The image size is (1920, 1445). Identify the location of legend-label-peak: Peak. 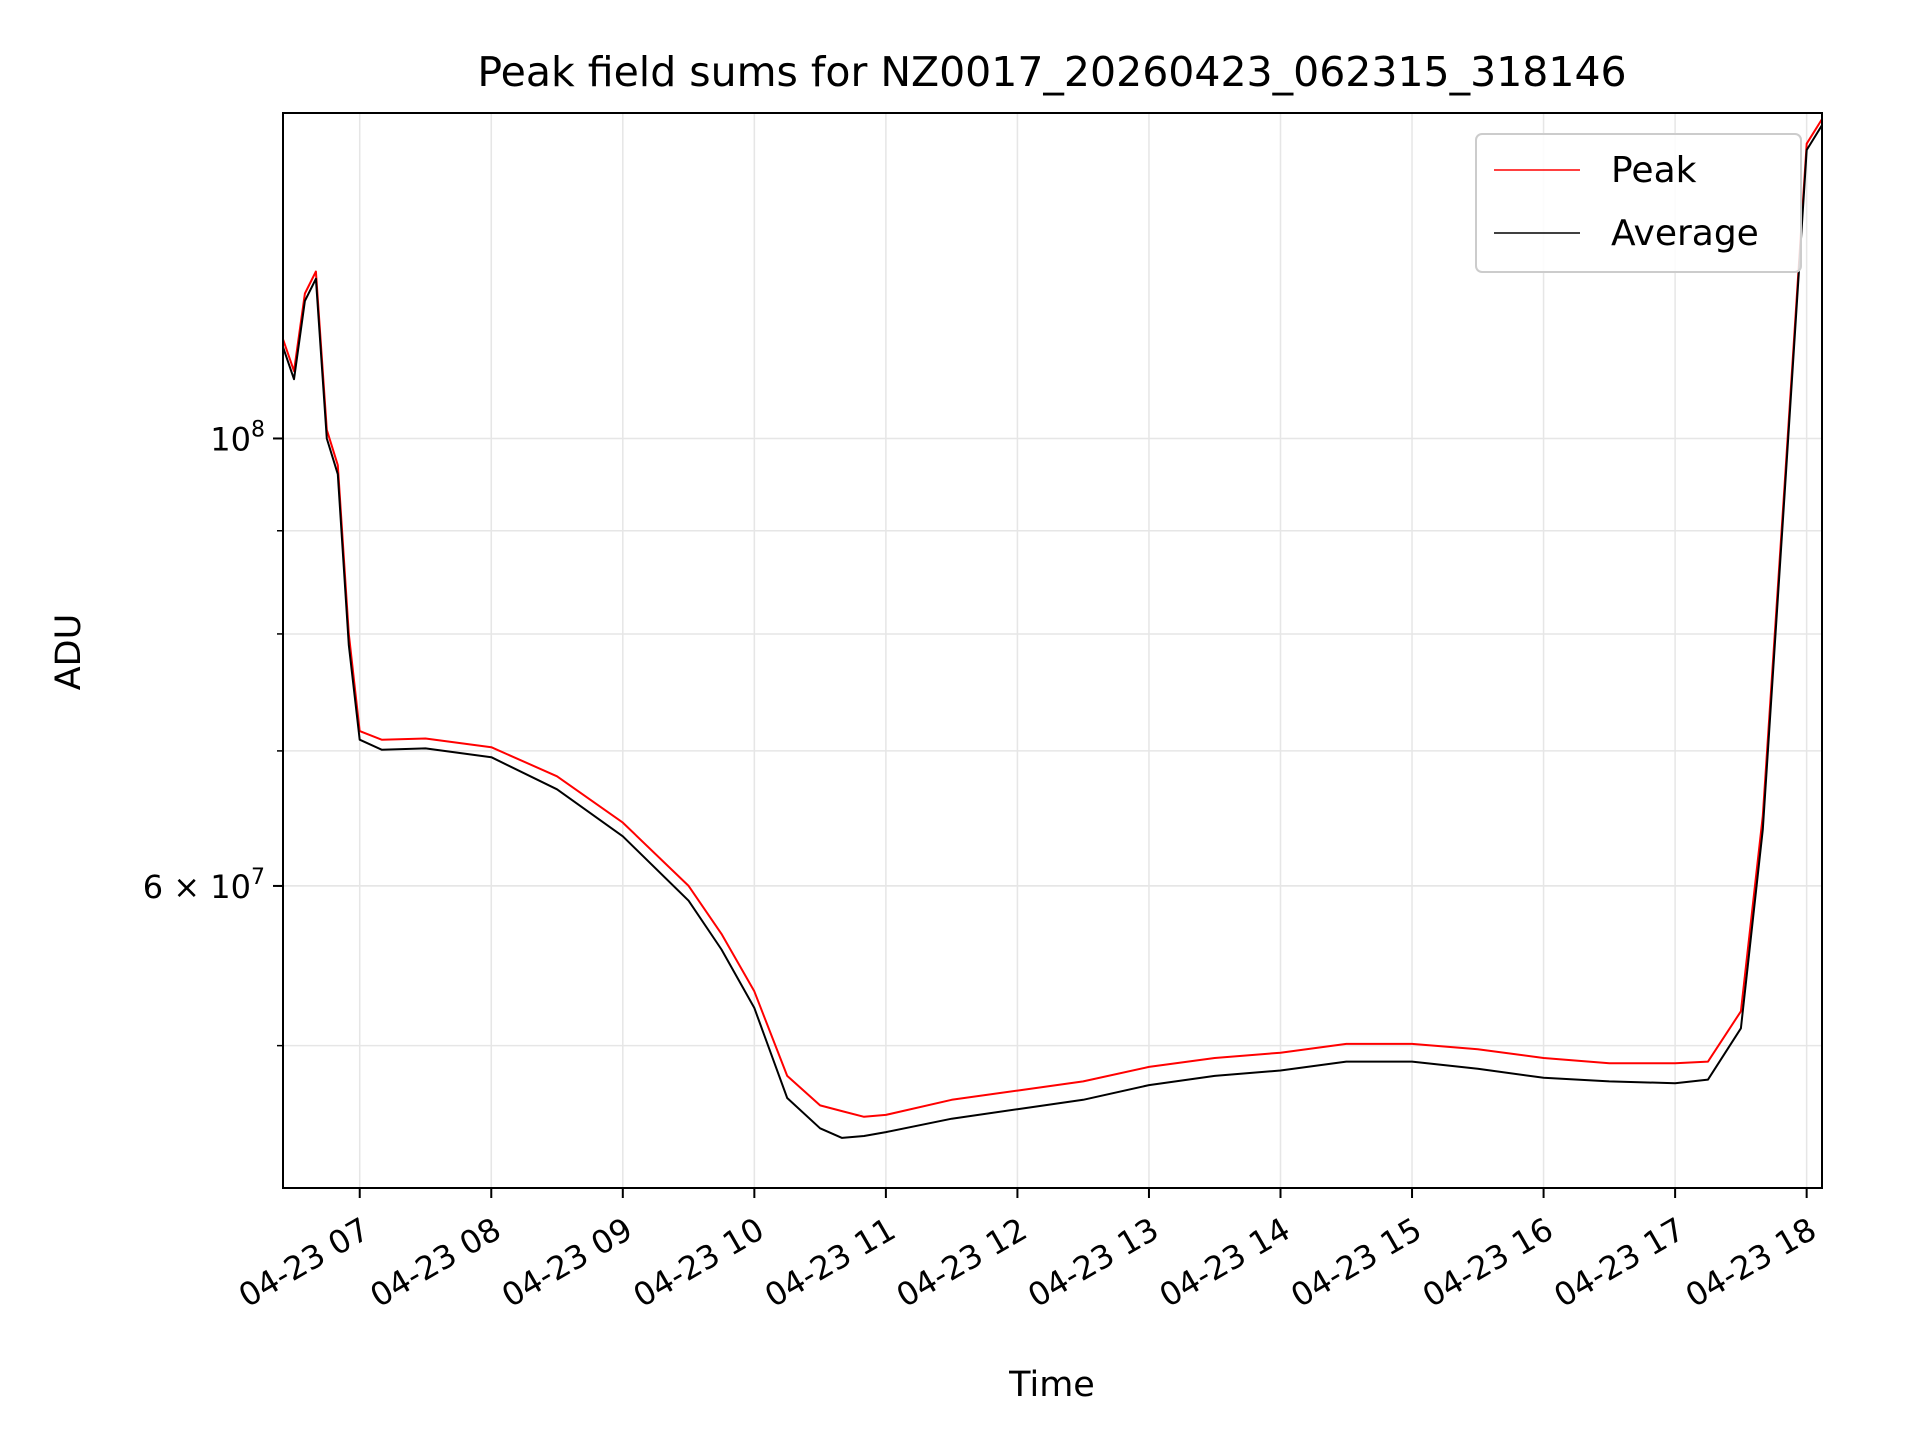
(1654, 170).